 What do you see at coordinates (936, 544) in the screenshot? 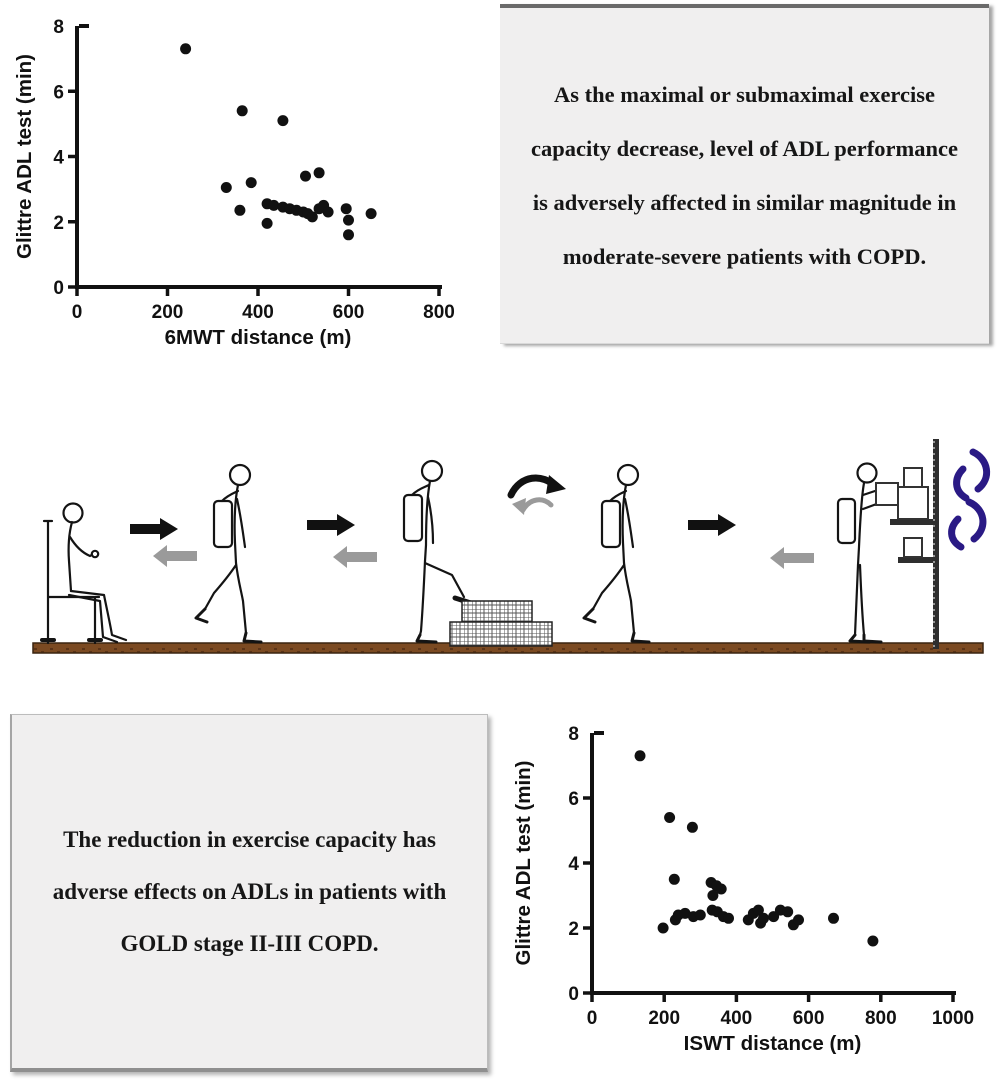
I see `wall-post-icon` at bounding box center [936, 544].